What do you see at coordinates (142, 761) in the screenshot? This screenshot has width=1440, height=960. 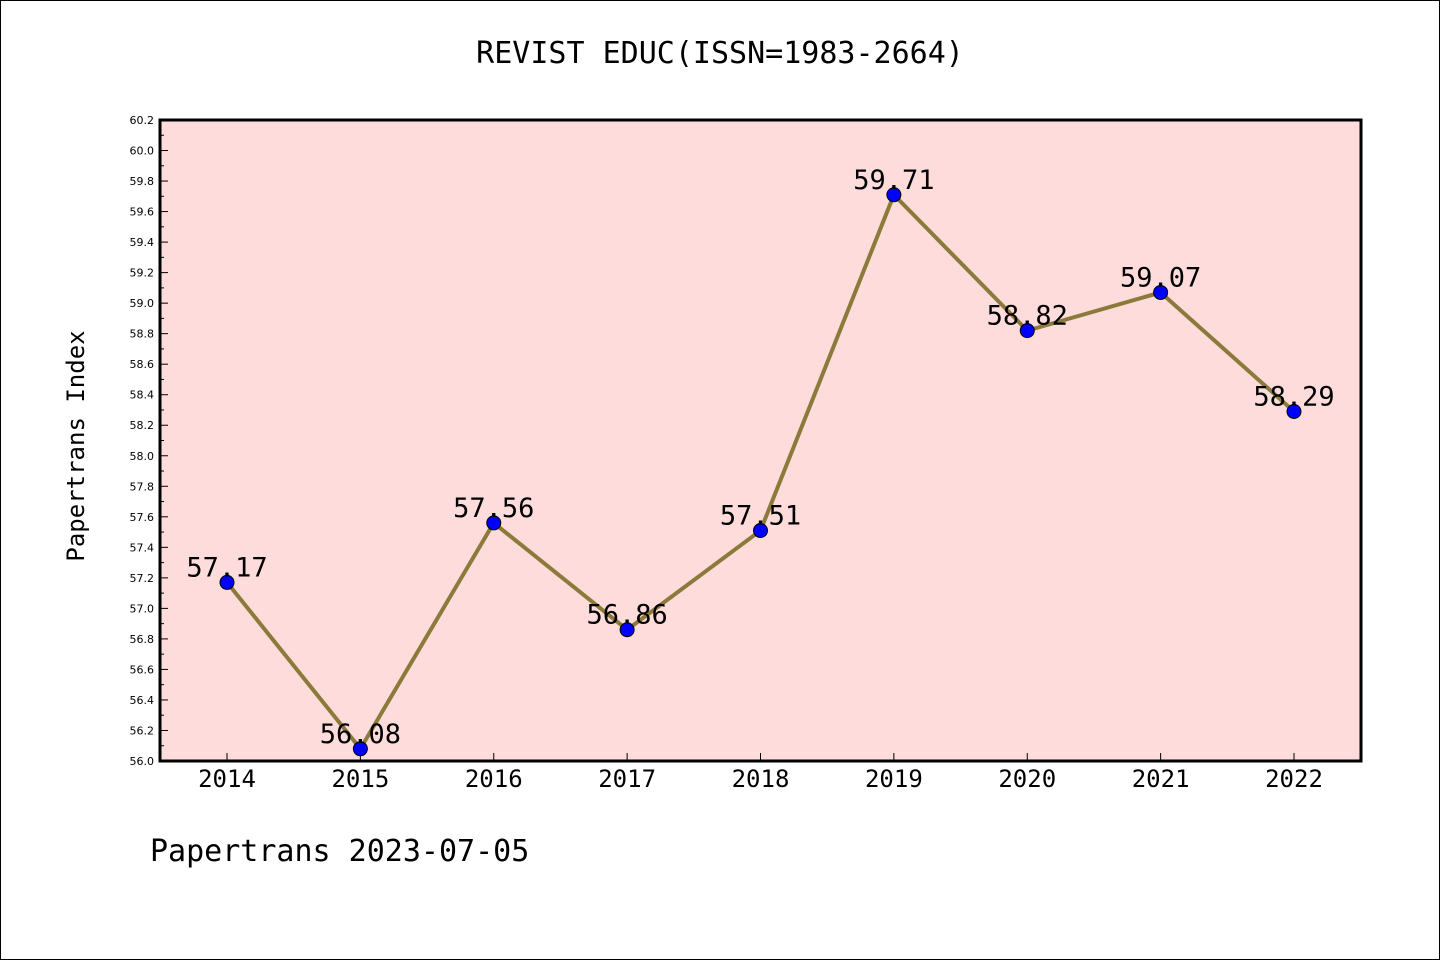 I see `y-tick-label: 56.0` at bounding box center [142, 761].